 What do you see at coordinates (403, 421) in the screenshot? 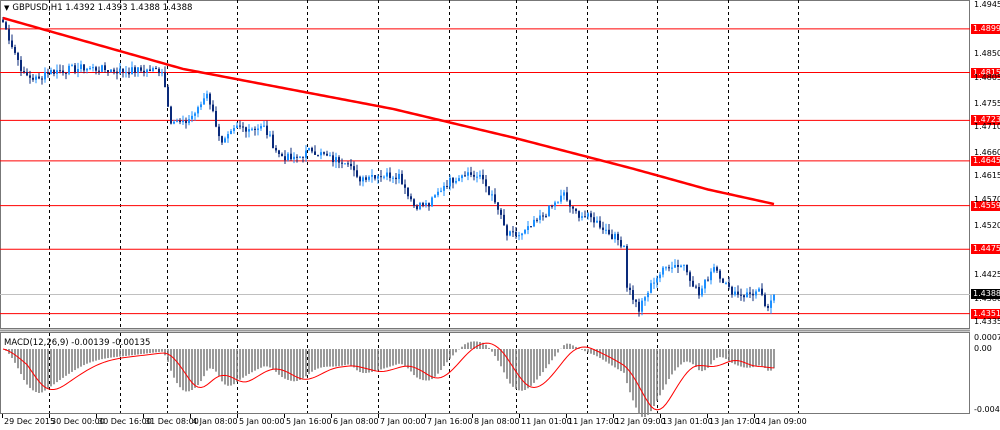
I see `time-axis-label: 7 Jan 00:00` at bounding box center [403, 421].